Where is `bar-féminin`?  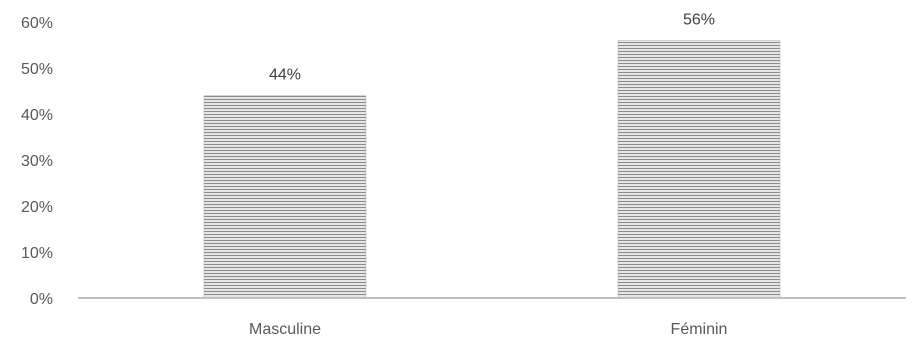 bar-féminin is located at coordinates (699, 169).